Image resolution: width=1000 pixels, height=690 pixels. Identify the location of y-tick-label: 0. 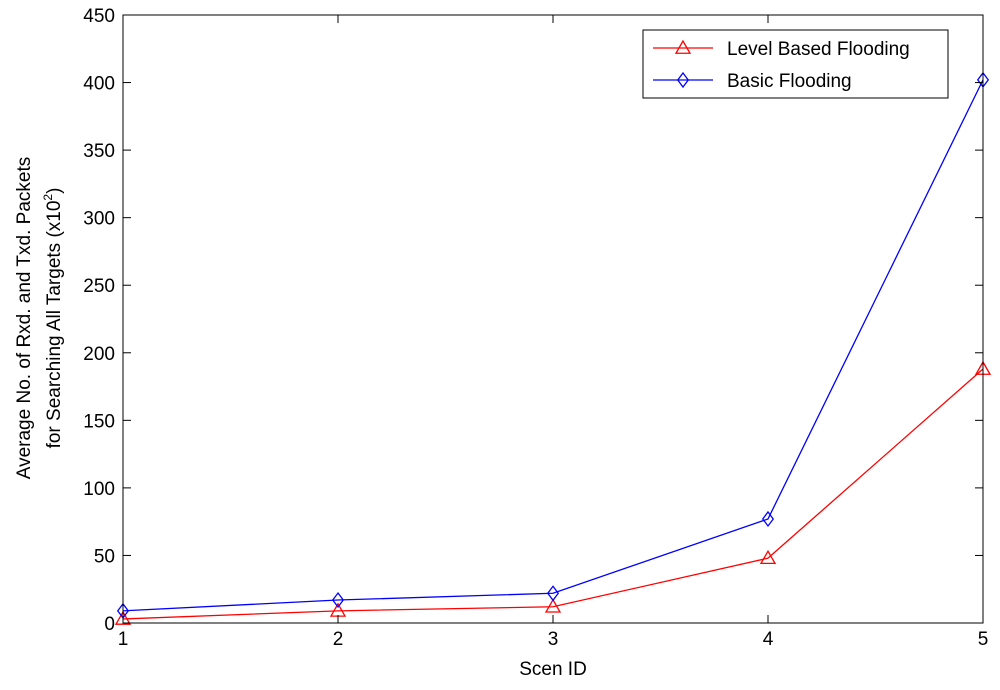
(109, 624).